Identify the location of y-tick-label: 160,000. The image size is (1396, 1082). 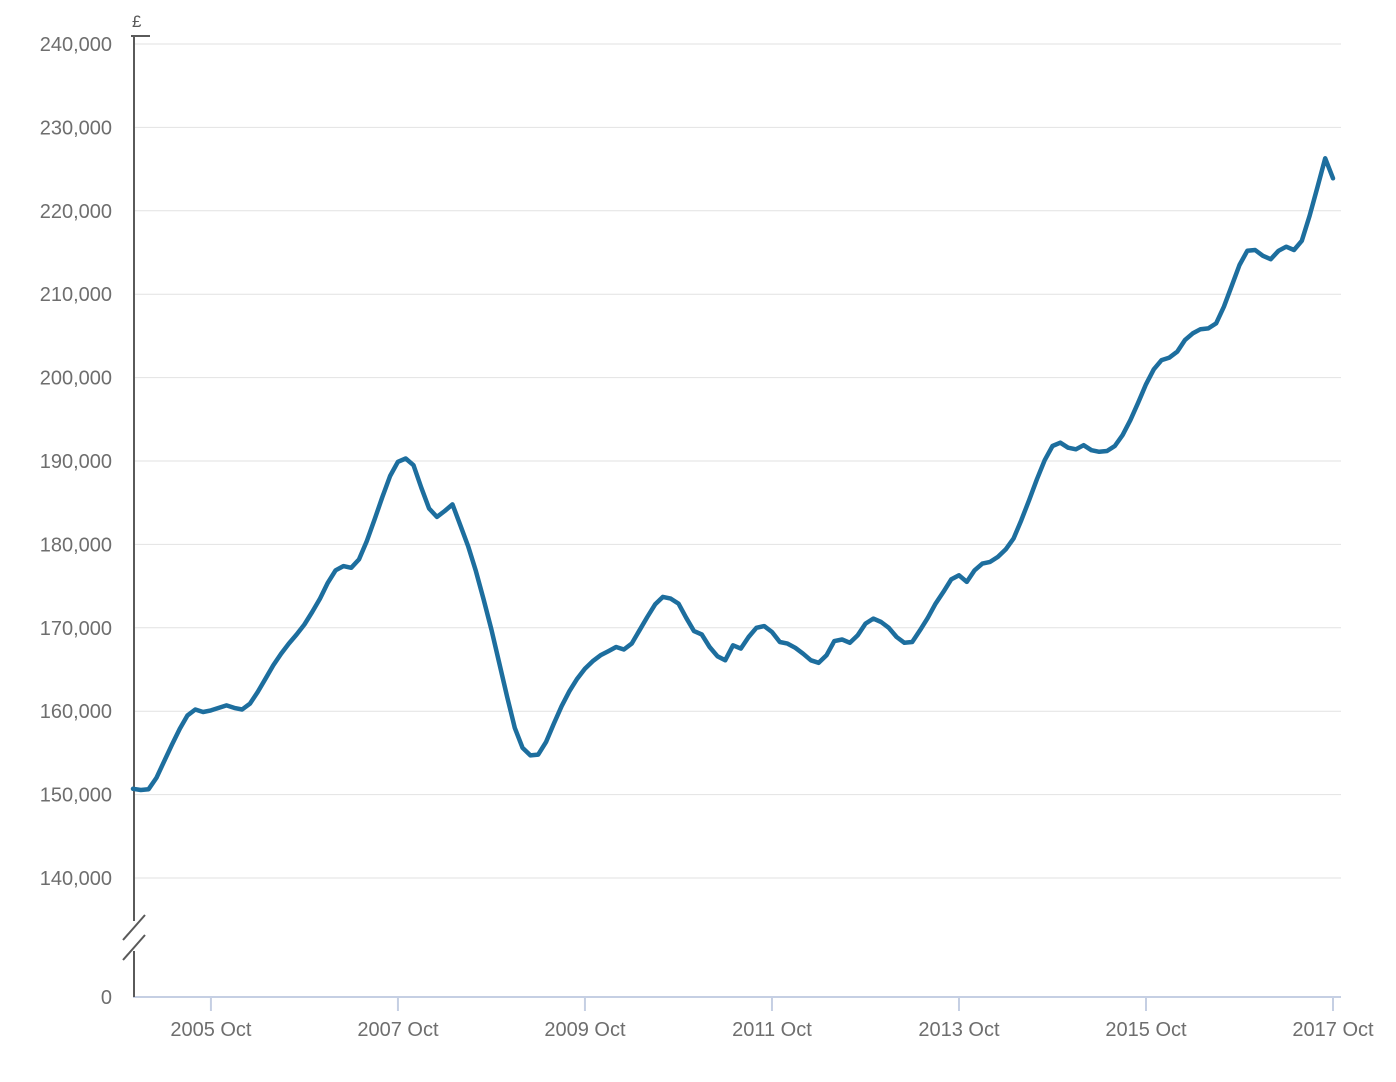
(76, 712).